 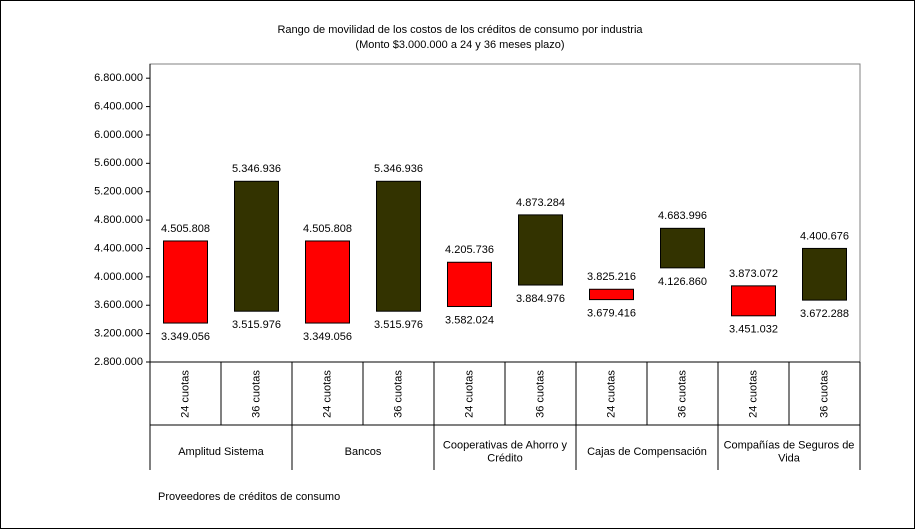 What do you see at coordinates (118, 220) in the screenshot?
I see `y-tick-label: 4.800.000` at bounding box center [118, 220].